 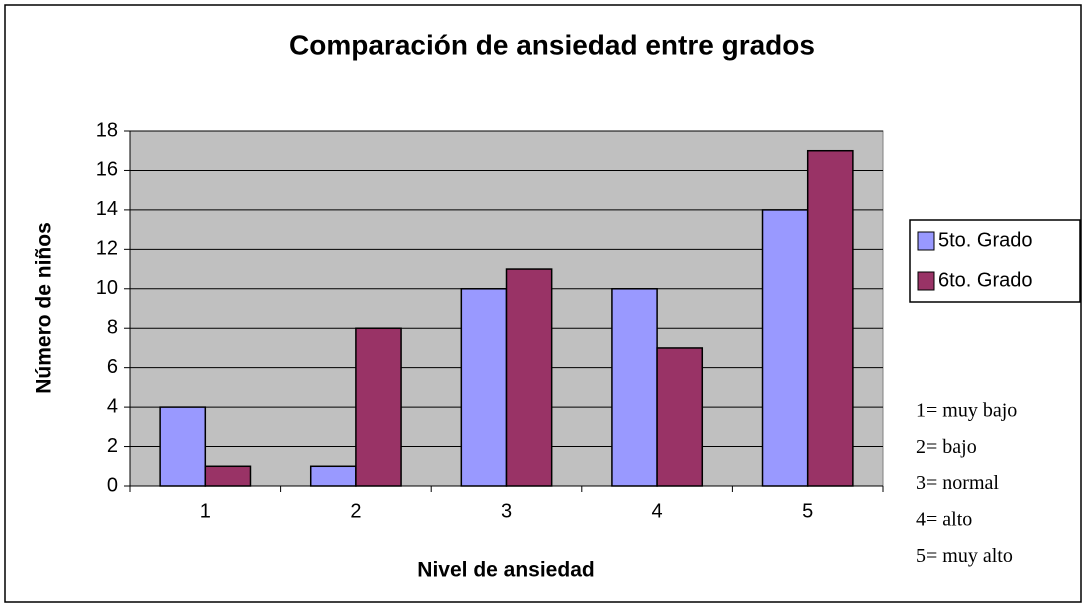 What do you see at coordinates (112, 328) in the screenshot?
I see `y-tick-label: 8` at bounding box center [112, 328].